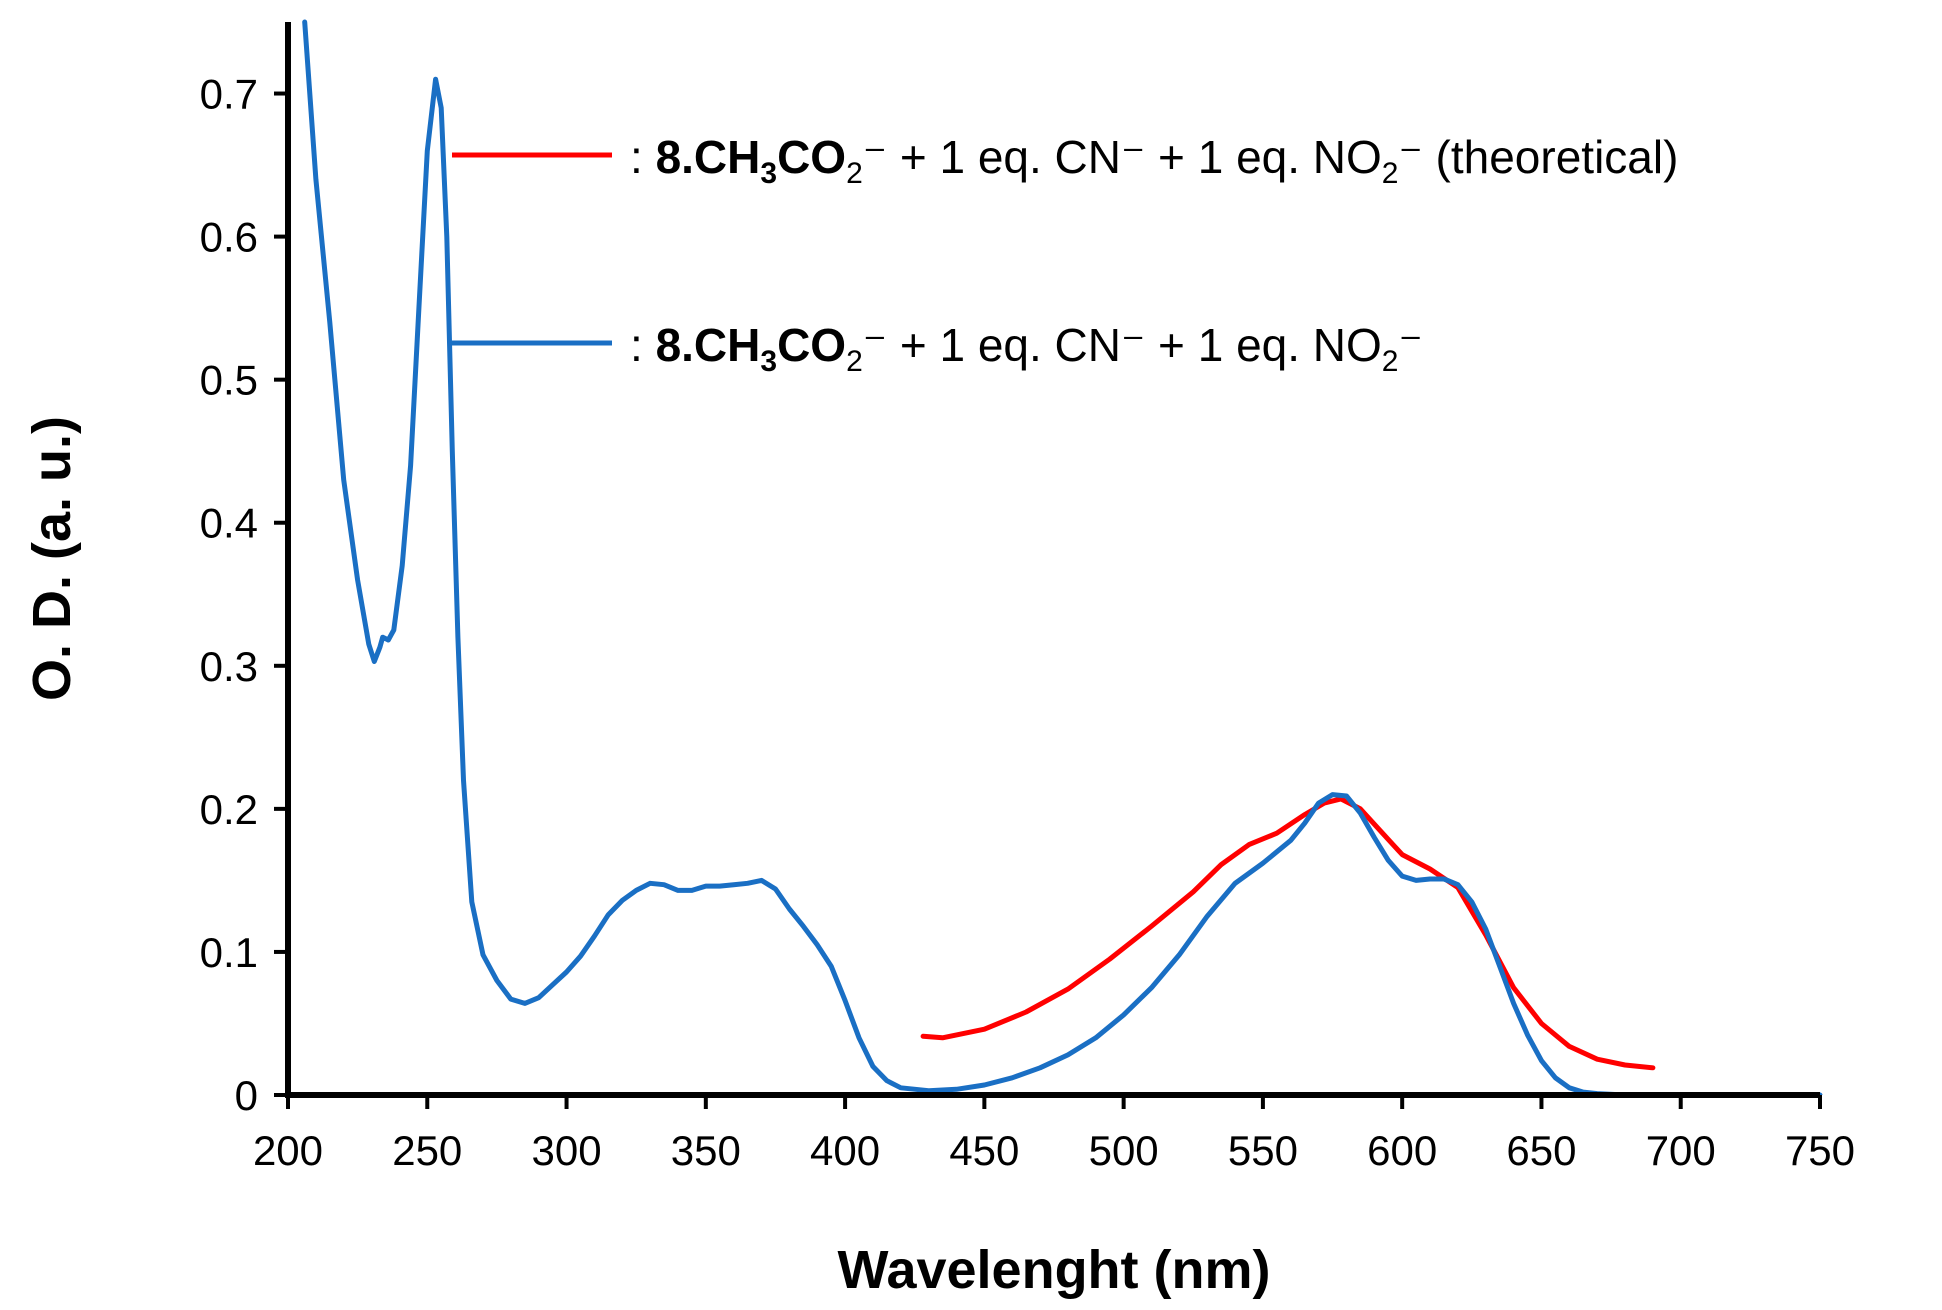  Describe the element at coordinates (845, 1150) in the screenshot. I see `x-tick-label: 400` at that location.